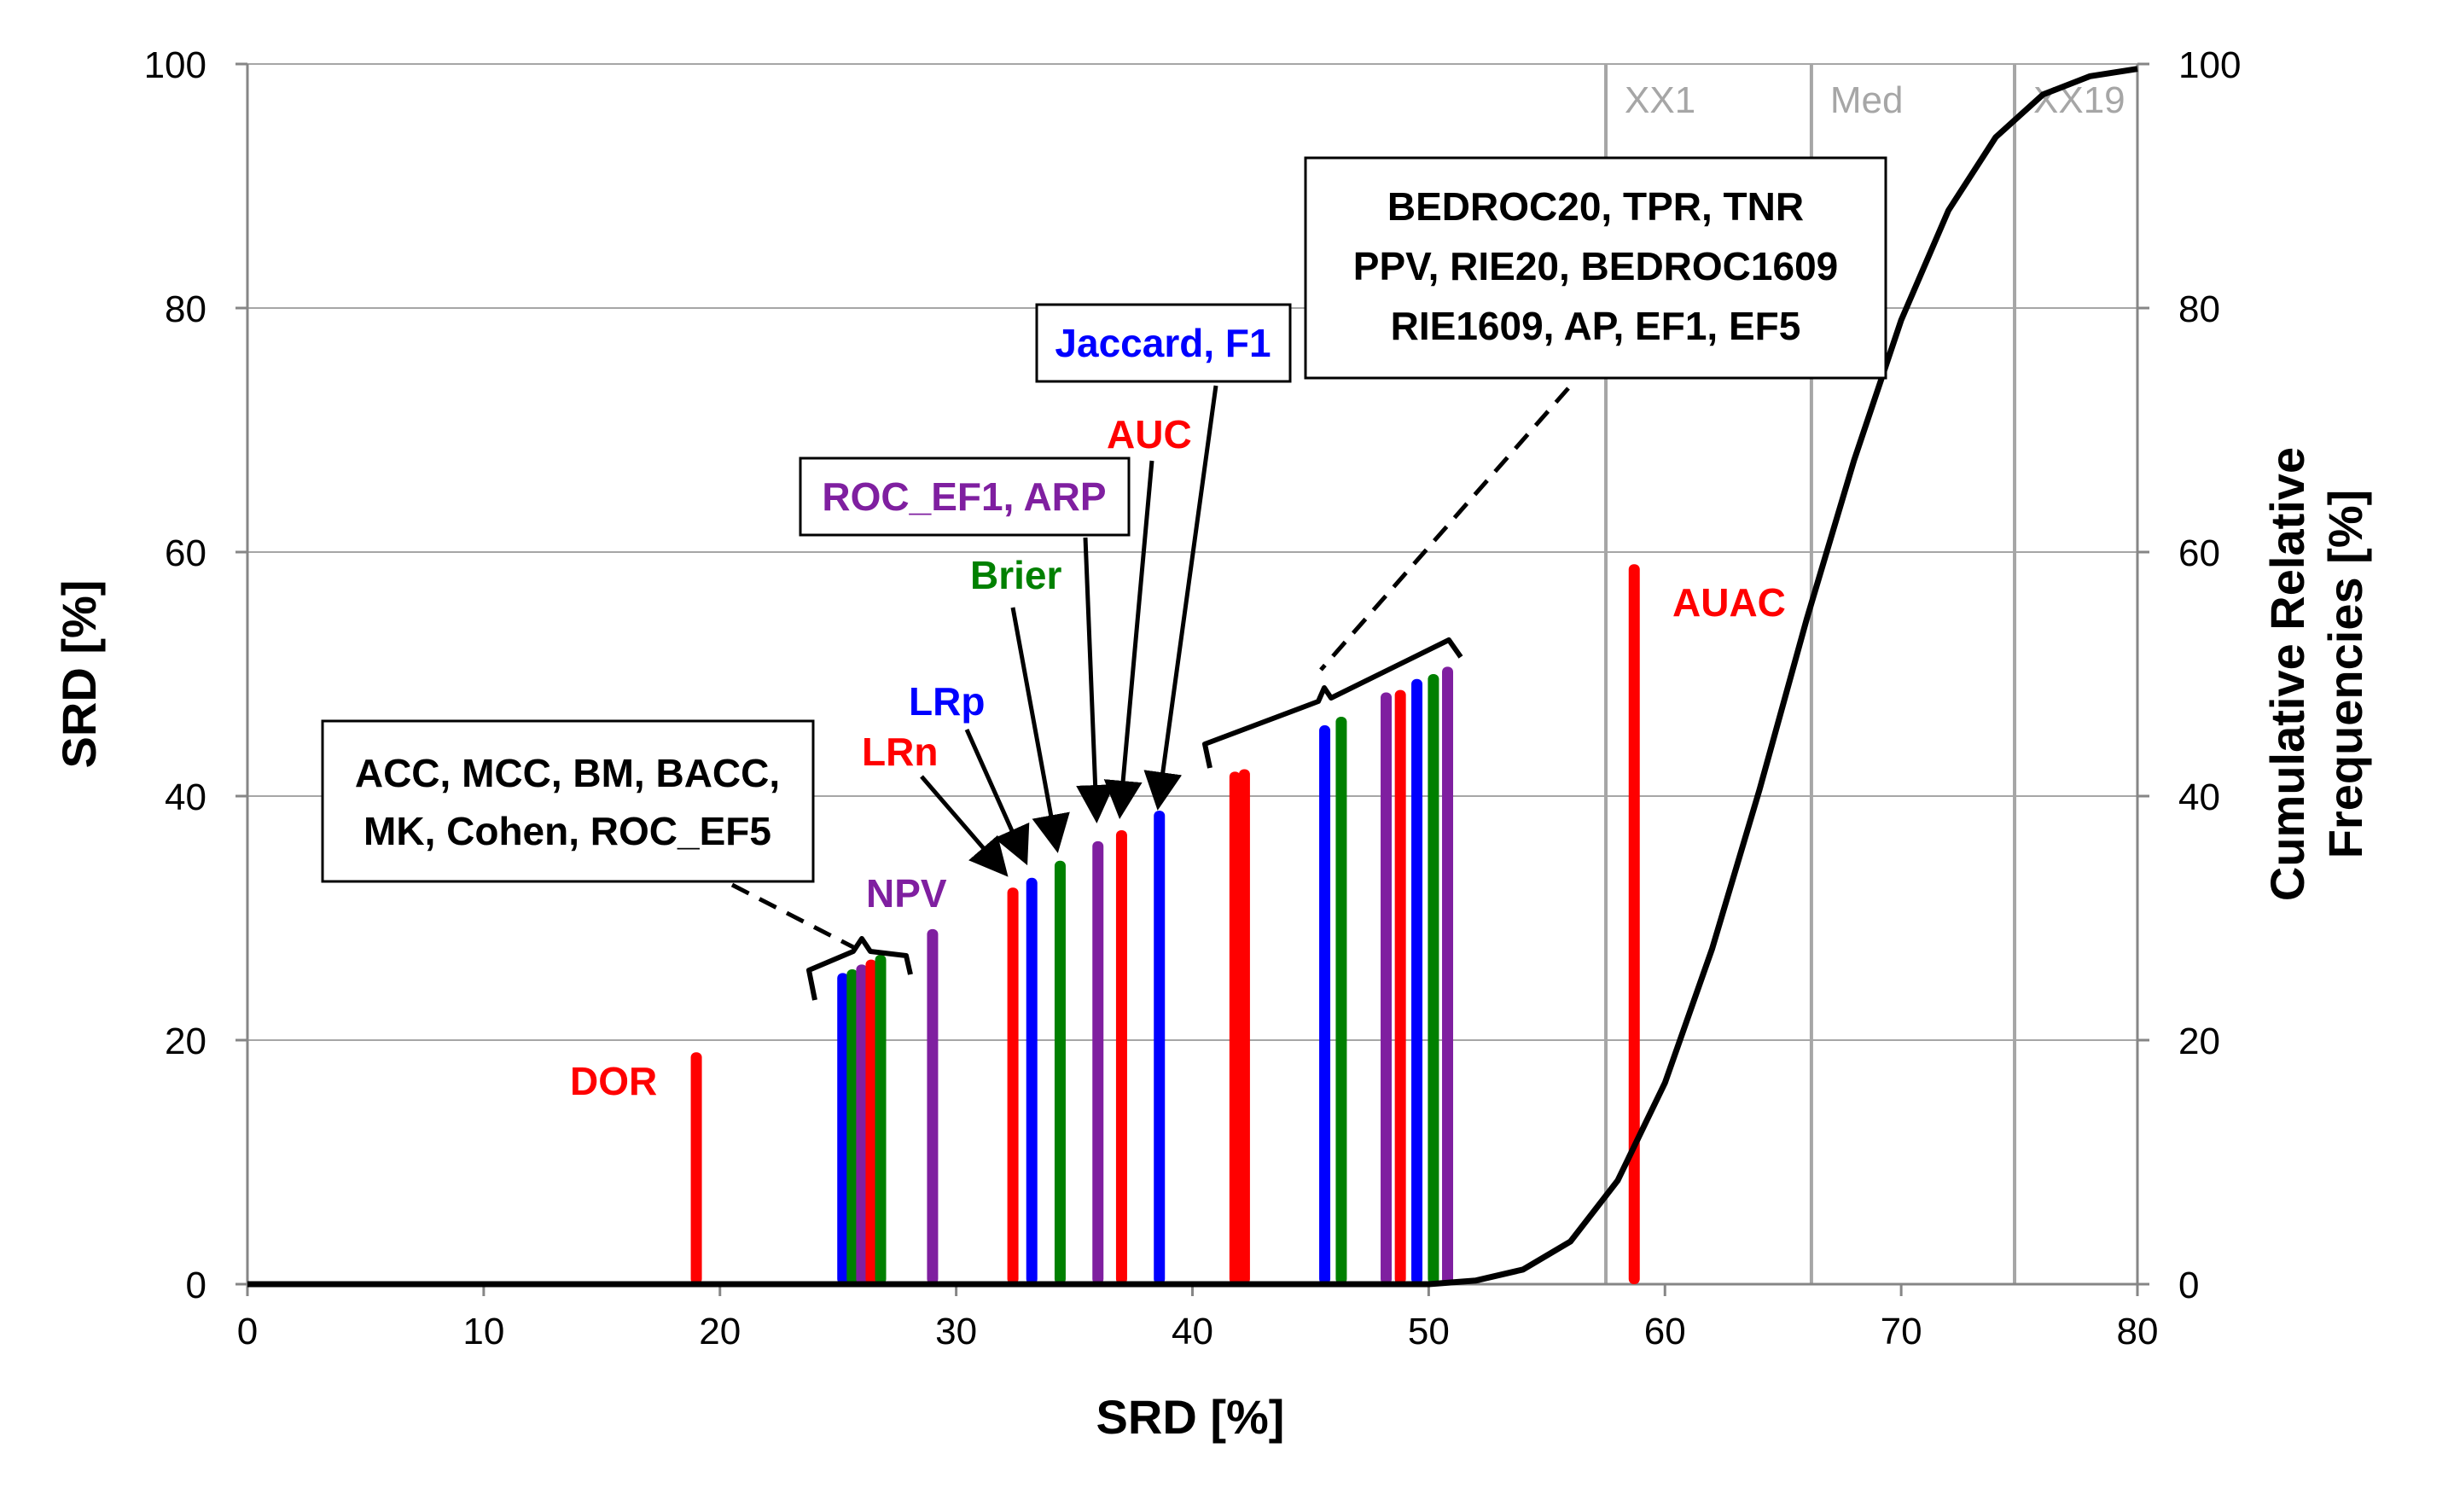 Image resolution: width=2454 pixels, height=1512 pixels. I want to click on annotation-jaccard: Jaccard, F1, so click(1163, 343).